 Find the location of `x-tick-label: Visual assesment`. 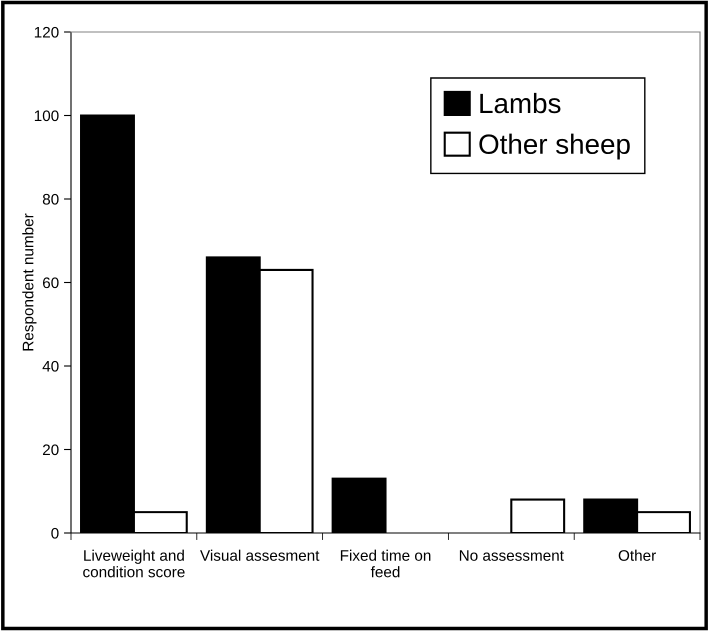

x-tick-label: Visual assesment is located at coordinates (260, 555).